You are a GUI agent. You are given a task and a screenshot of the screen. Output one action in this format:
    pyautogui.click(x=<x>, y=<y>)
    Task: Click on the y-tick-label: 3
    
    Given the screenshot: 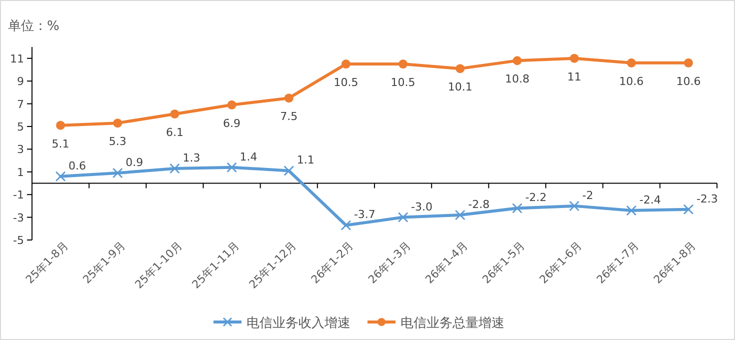 What is the action you would take?
    pyautogui.click(x=20, y=149)
    